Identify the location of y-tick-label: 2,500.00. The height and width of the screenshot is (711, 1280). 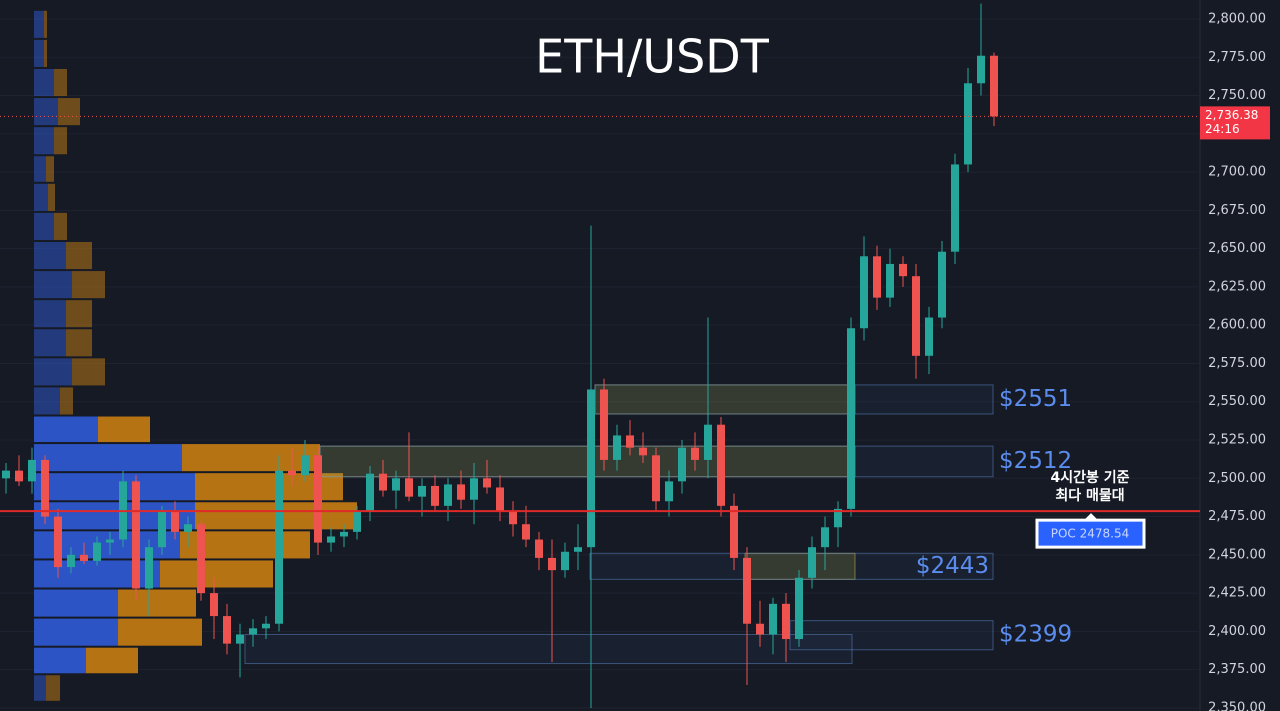
(1237, 478).